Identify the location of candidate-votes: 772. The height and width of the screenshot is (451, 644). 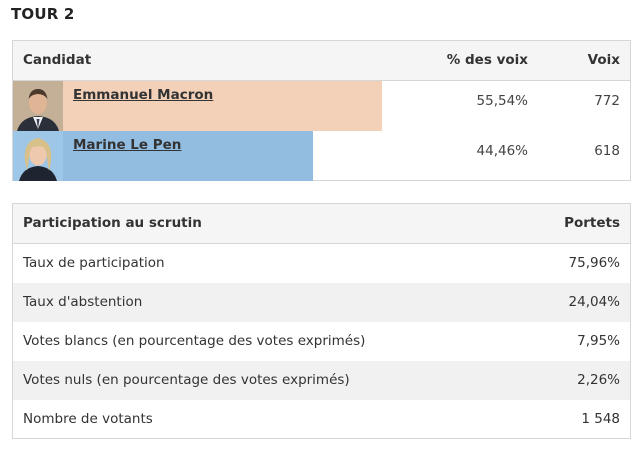
(607, 101).